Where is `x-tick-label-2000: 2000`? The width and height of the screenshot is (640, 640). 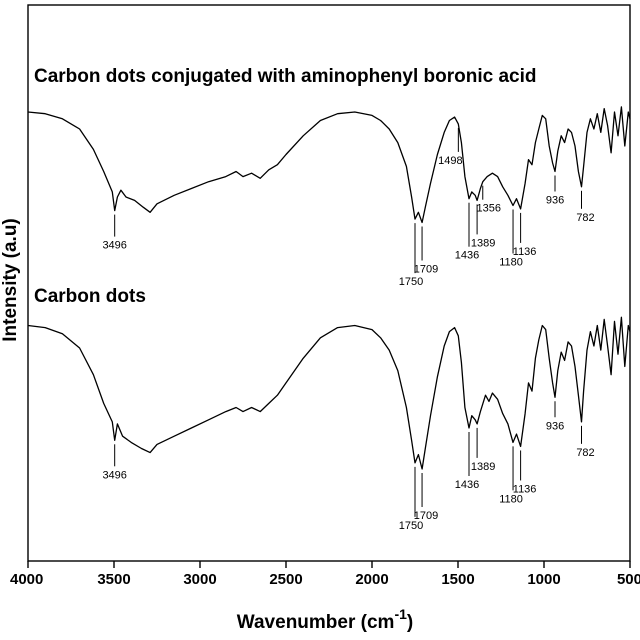
x-tick-label-2000: 2000 is located at coordinates (371, 579).